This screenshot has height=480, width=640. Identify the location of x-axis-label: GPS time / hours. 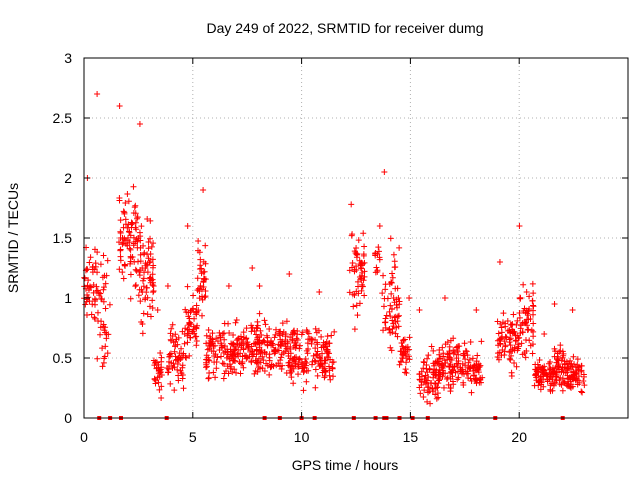
(345, 465).